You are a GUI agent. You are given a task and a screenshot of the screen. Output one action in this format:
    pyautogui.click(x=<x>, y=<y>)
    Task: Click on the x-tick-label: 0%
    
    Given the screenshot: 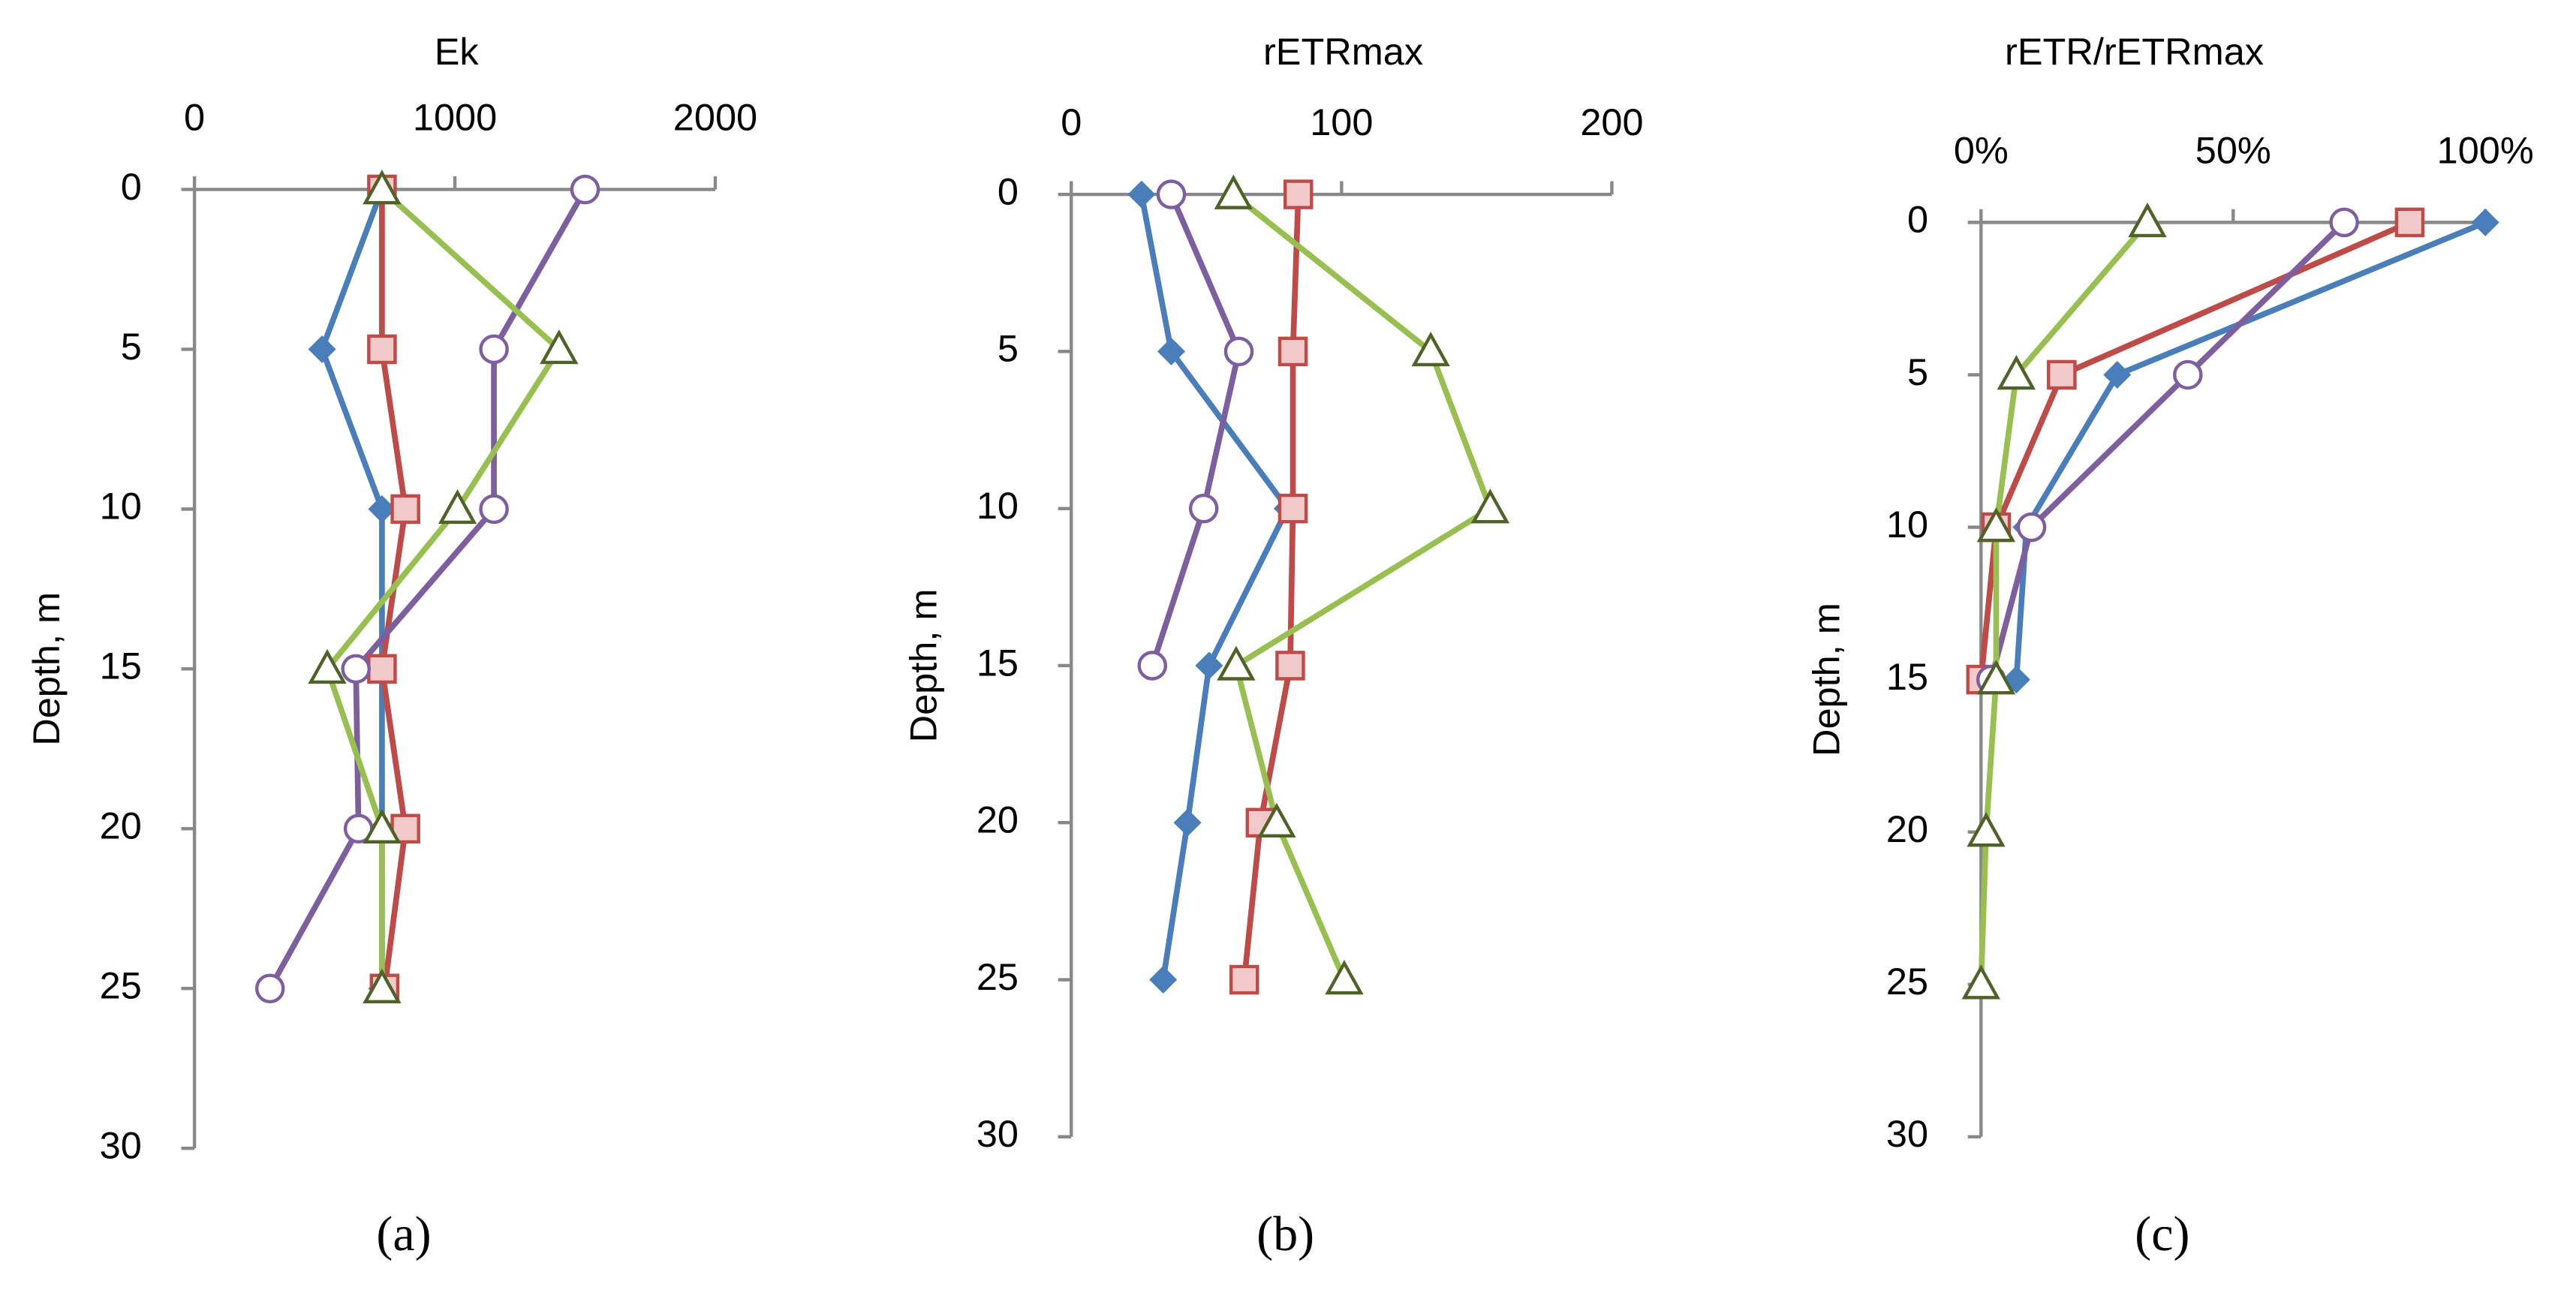 What is the action you would take?
    pyautogui.click(x=1981, y=151)
    